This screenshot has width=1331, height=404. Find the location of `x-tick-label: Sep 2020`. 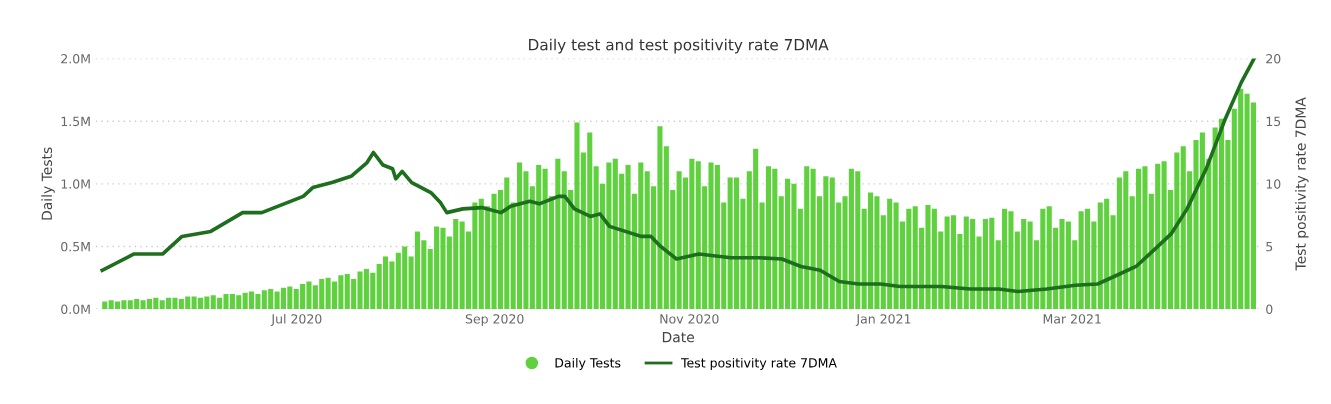

x-tick-label: Sep 2020 is located at coordinates (494, 320).